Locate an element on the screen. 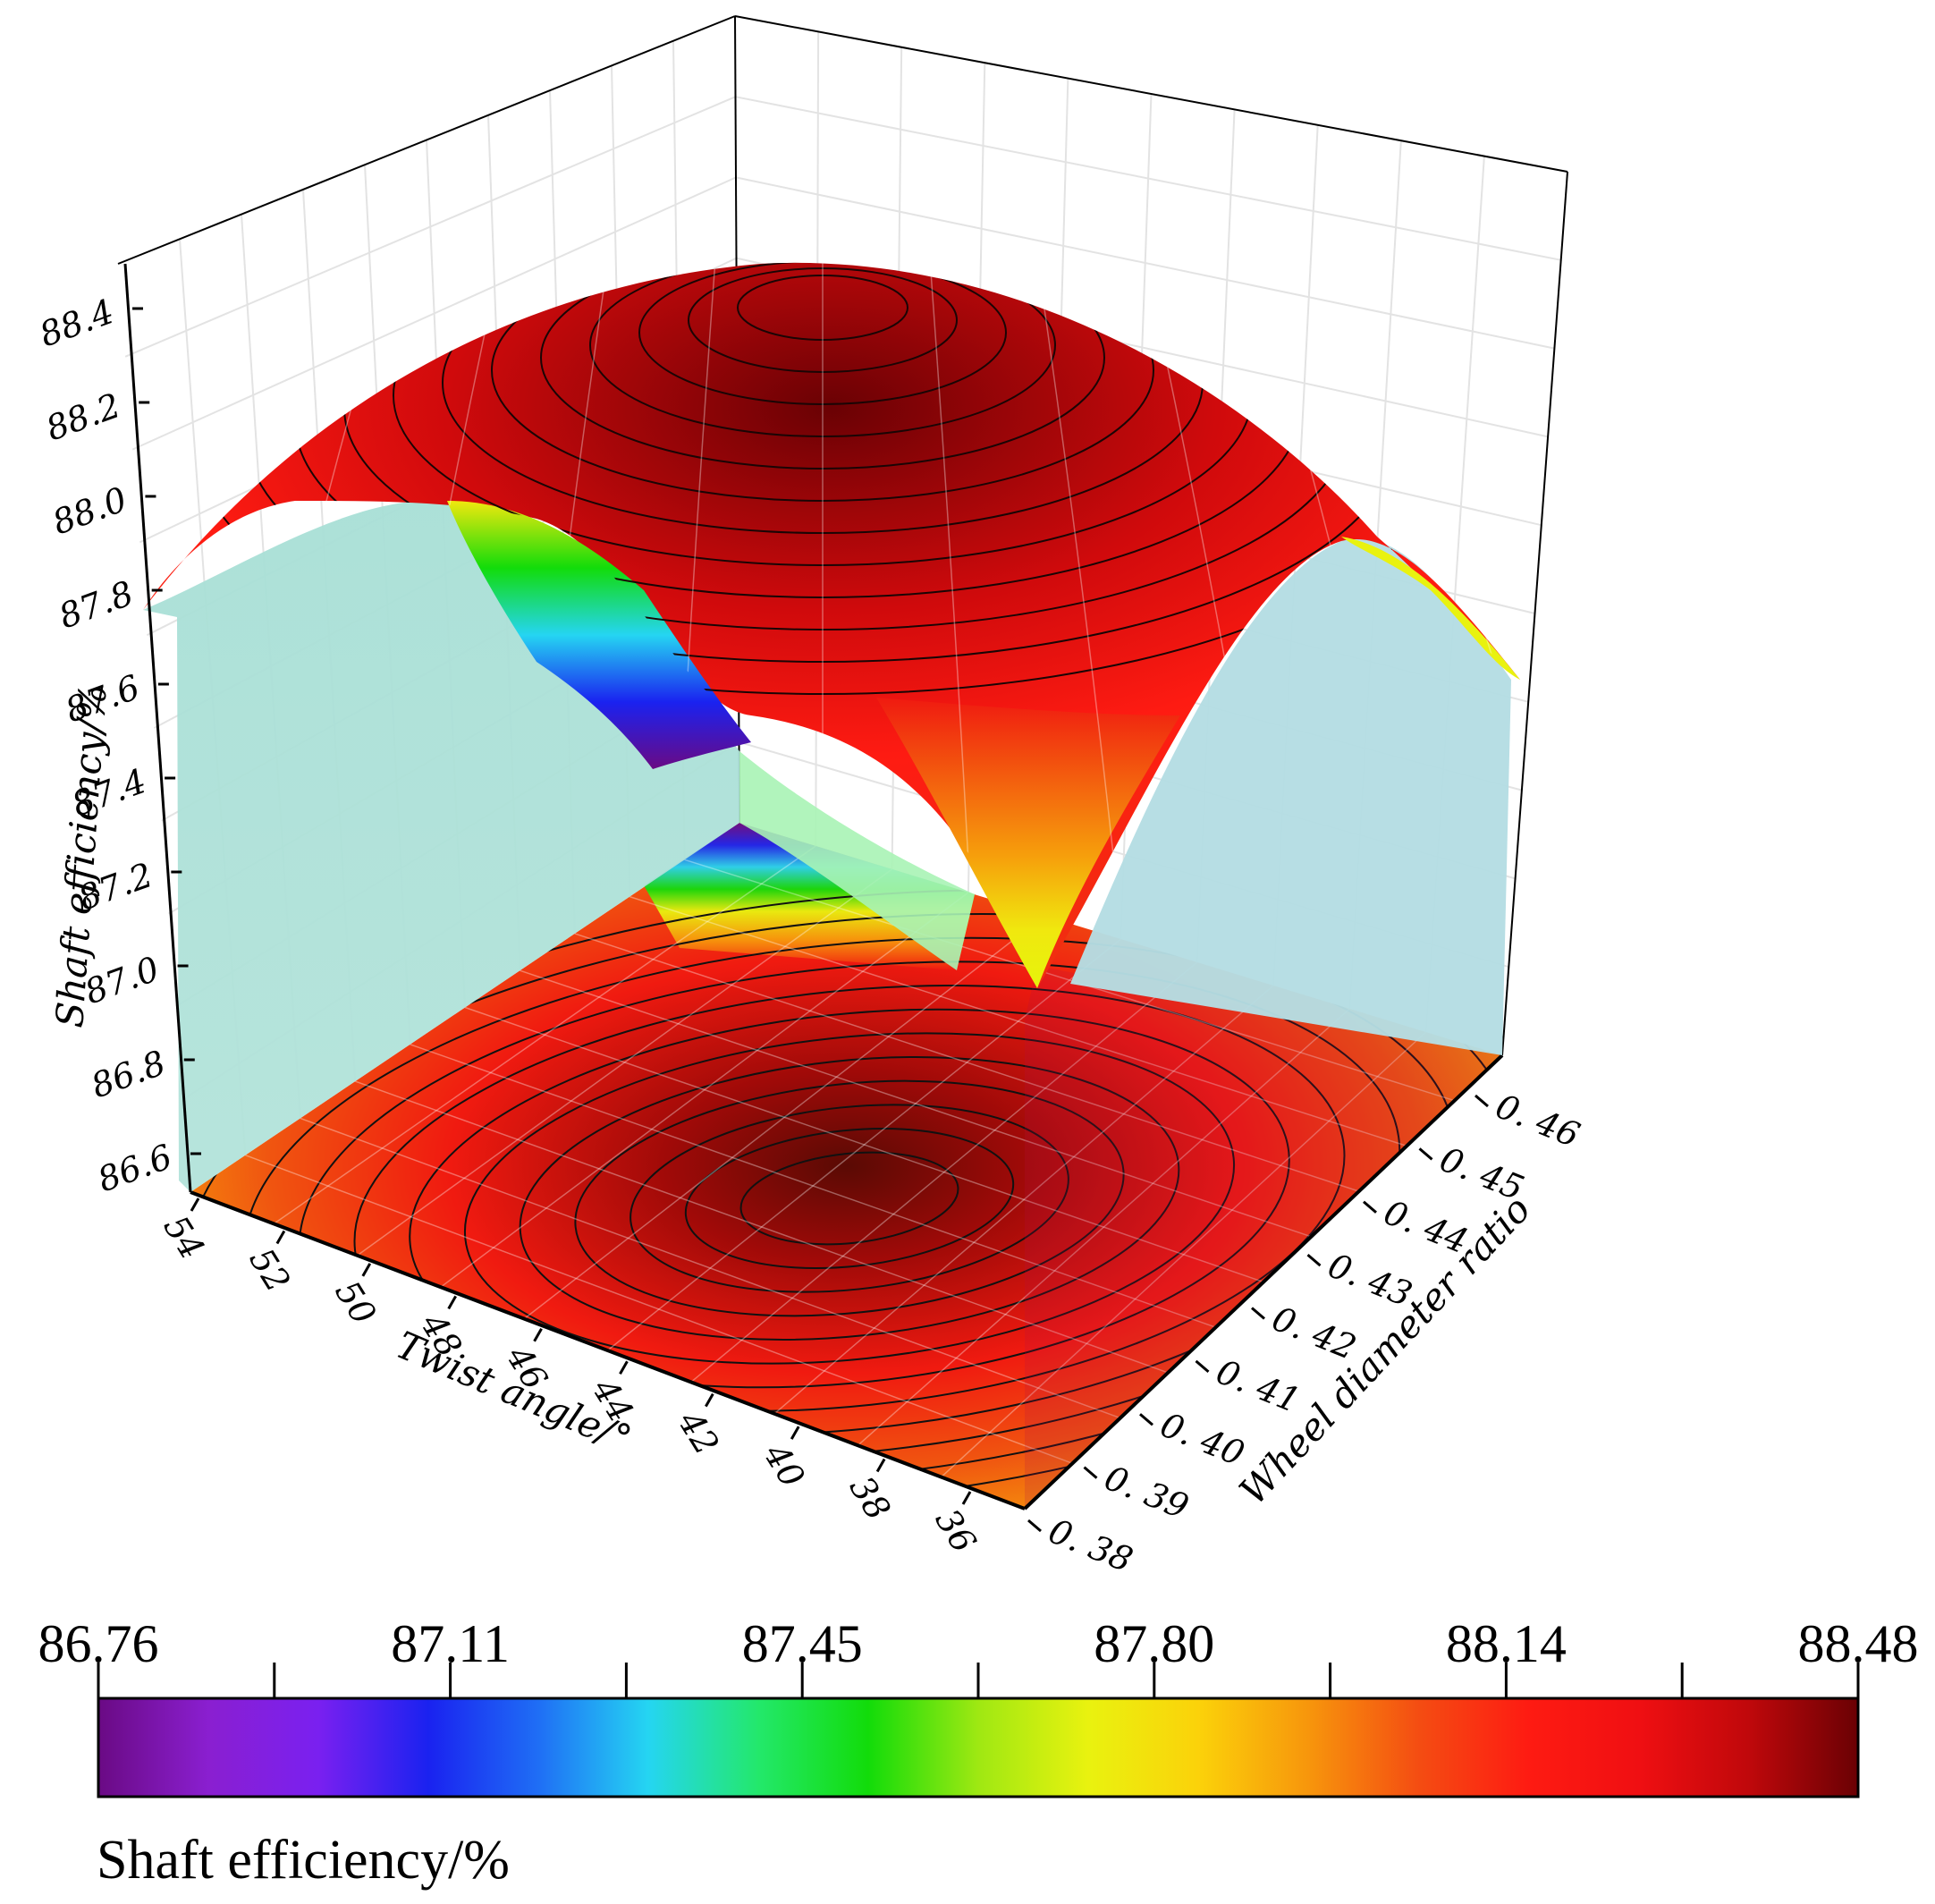  floor-front-edge-right is located at coordinates (1263, 1282).